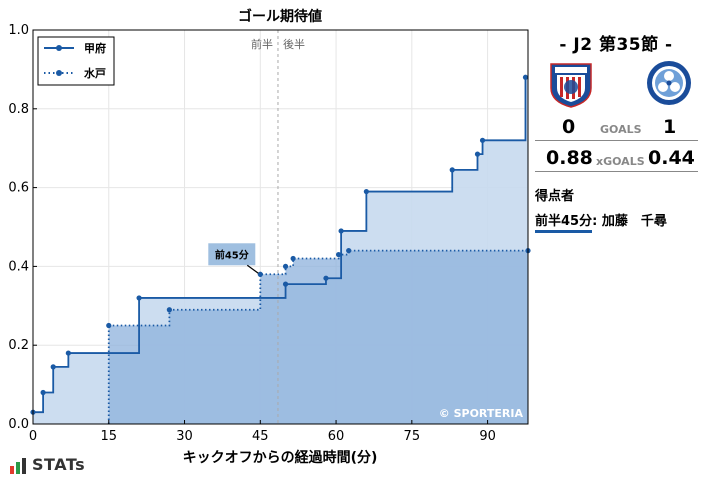 Image resolution: width=707 pixels, height=479 pixels. Describe the element at coordinates (629, 221) in the screenshot. I see `scorer-name: : 加藤 千尋` at that location.